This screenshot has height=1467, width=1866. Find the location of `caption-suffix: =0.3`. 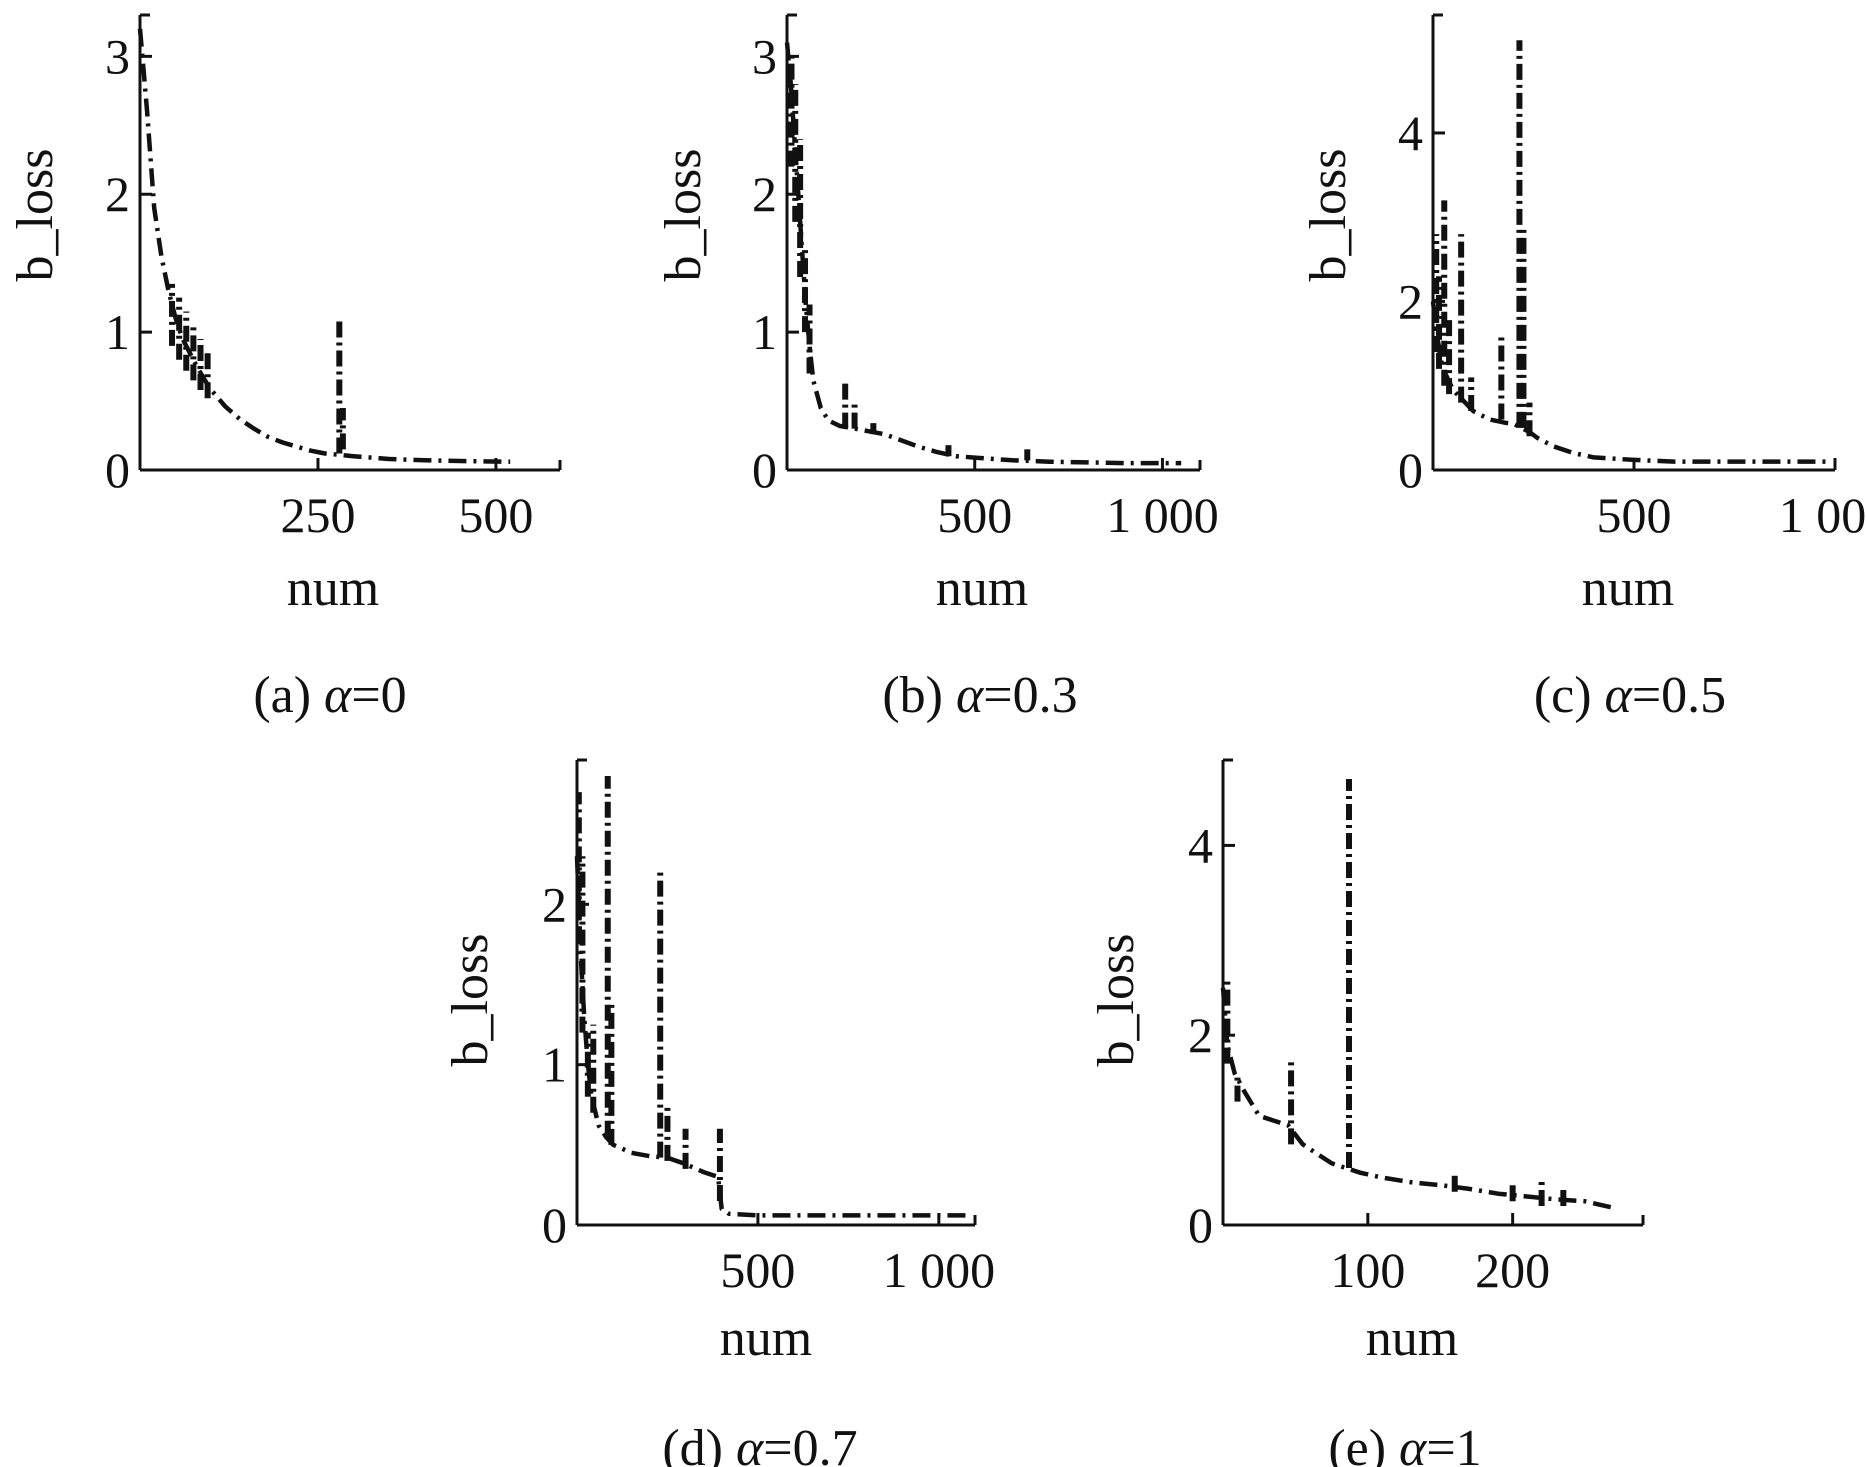

caption-suffix: =0.3 is located at coordinates (1030, 695).